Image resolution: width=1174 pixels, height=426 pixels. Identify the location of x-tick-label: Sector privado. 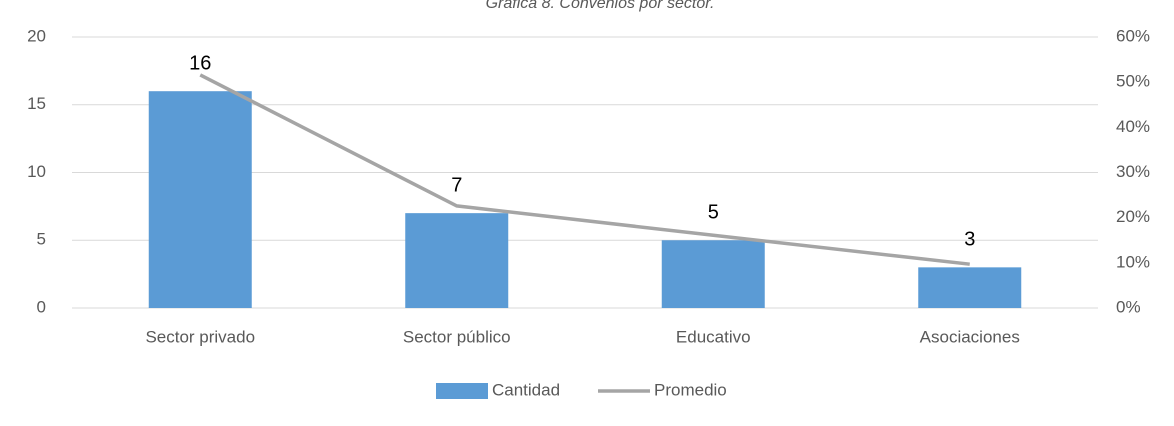
(200, 336).